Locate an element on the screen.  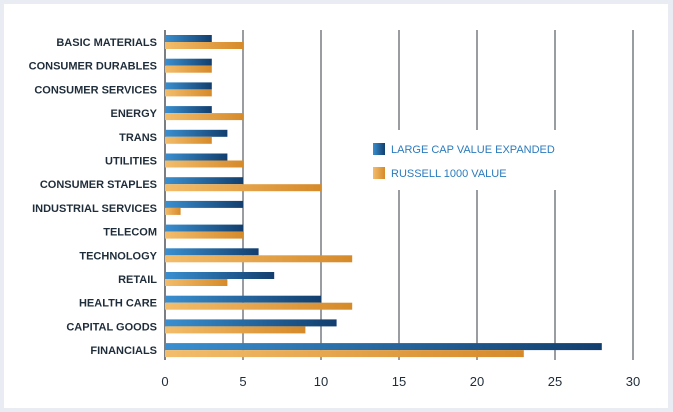
x-tick-label: 10 is located at coordinates (321, 381).